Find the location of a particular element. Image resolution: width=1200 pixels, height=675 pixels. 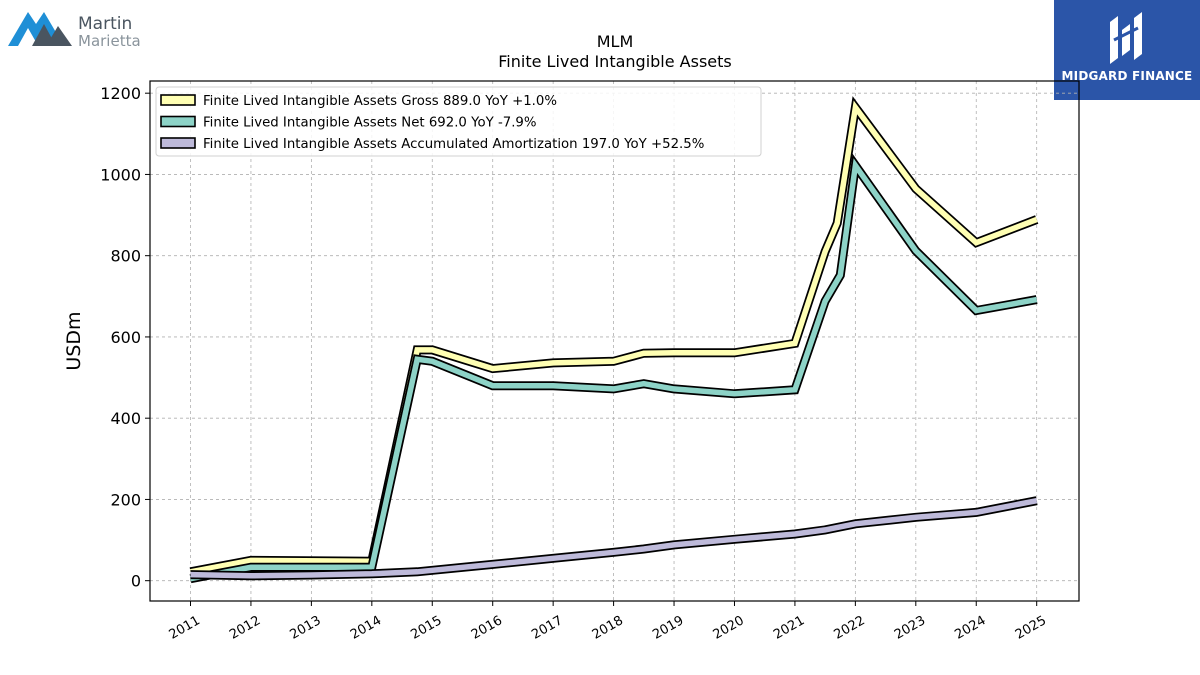

x-tick-label: 2015 is located at coordinates (426, 628).